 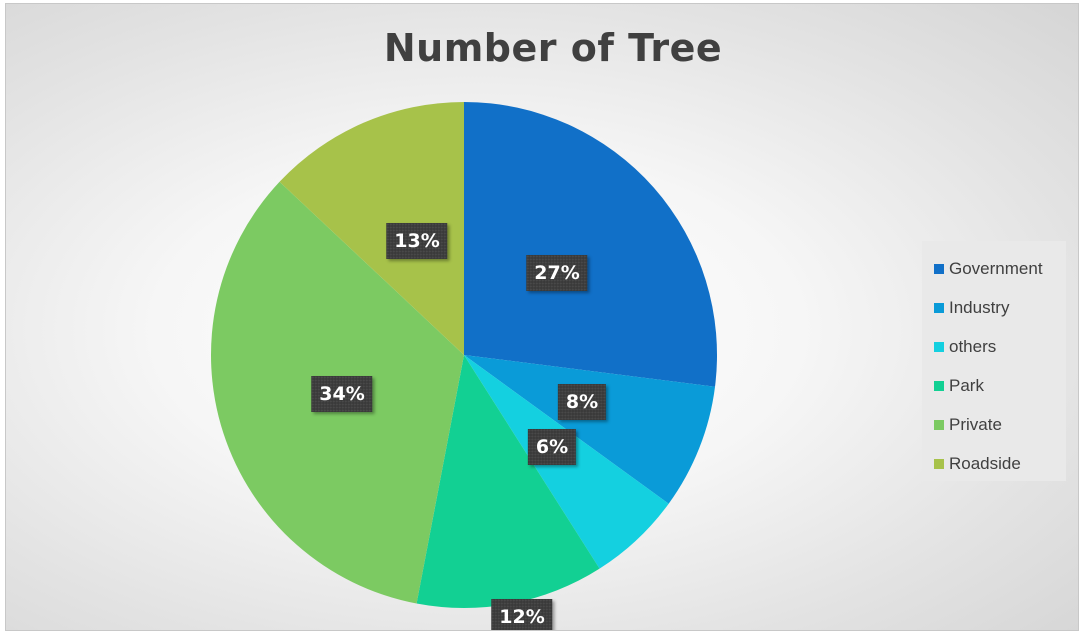 I want to click on legend-label: Park, so click(x=966, y=385).